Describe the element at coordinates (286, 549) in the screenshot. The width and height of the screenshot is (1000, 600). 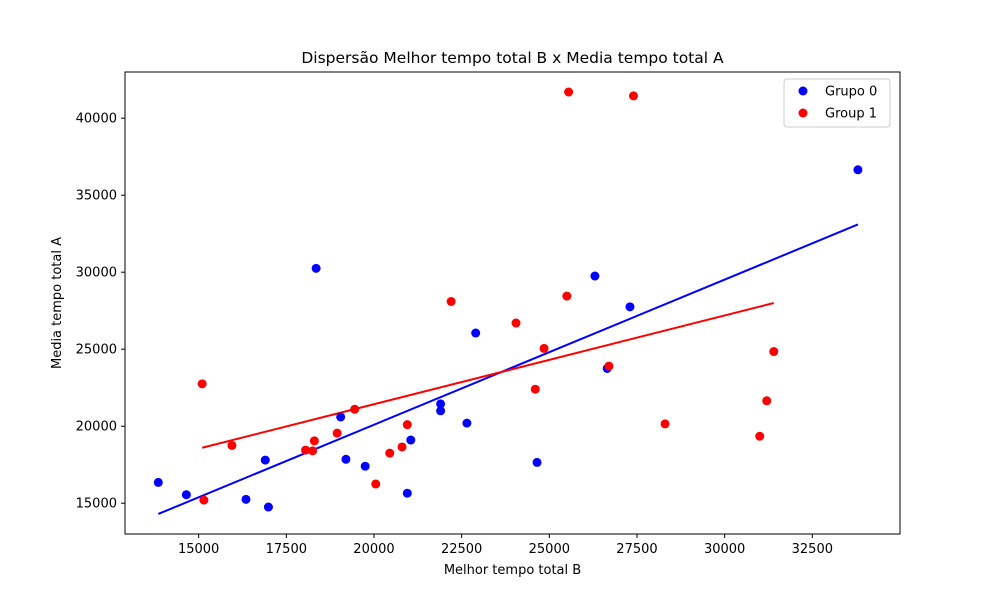
I see `x-tick-label: 17500` at that location.